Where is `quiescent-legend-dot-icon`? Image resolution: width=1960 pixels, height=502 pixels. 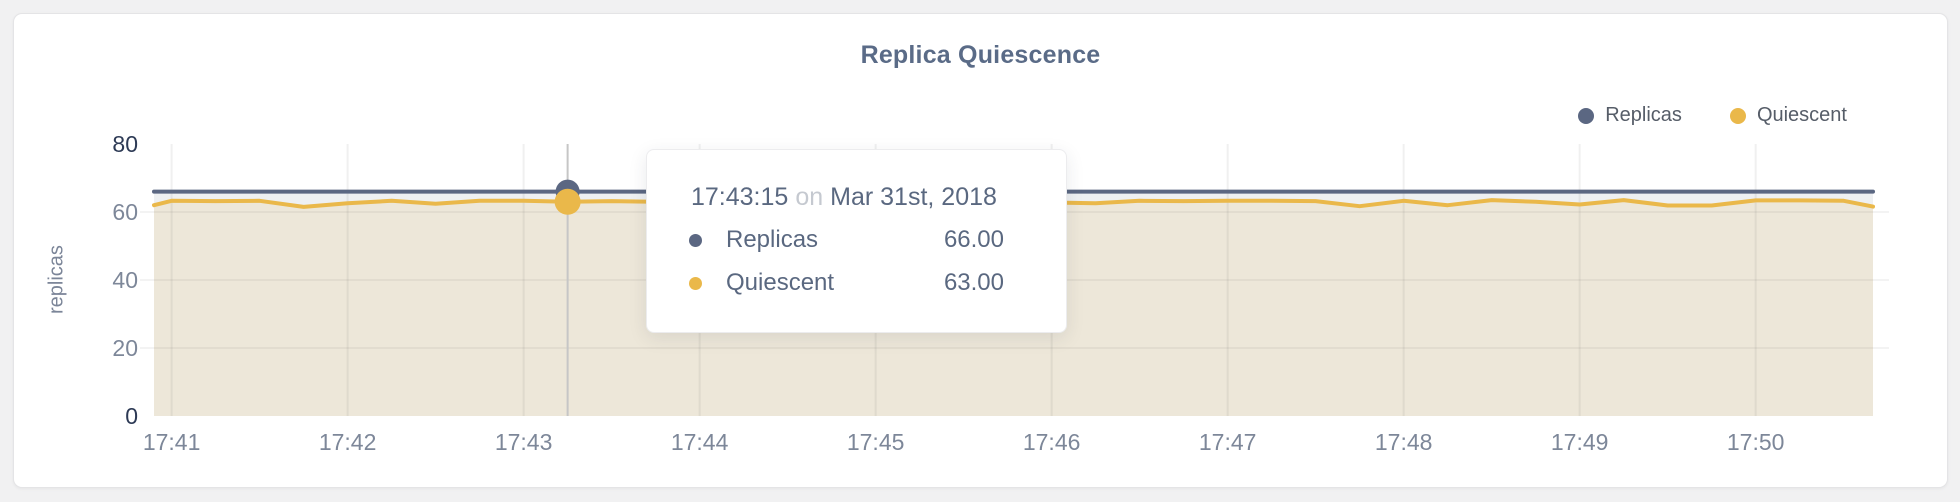 quiescent-legend-dot-icon is located at coordinates (1737, 115).